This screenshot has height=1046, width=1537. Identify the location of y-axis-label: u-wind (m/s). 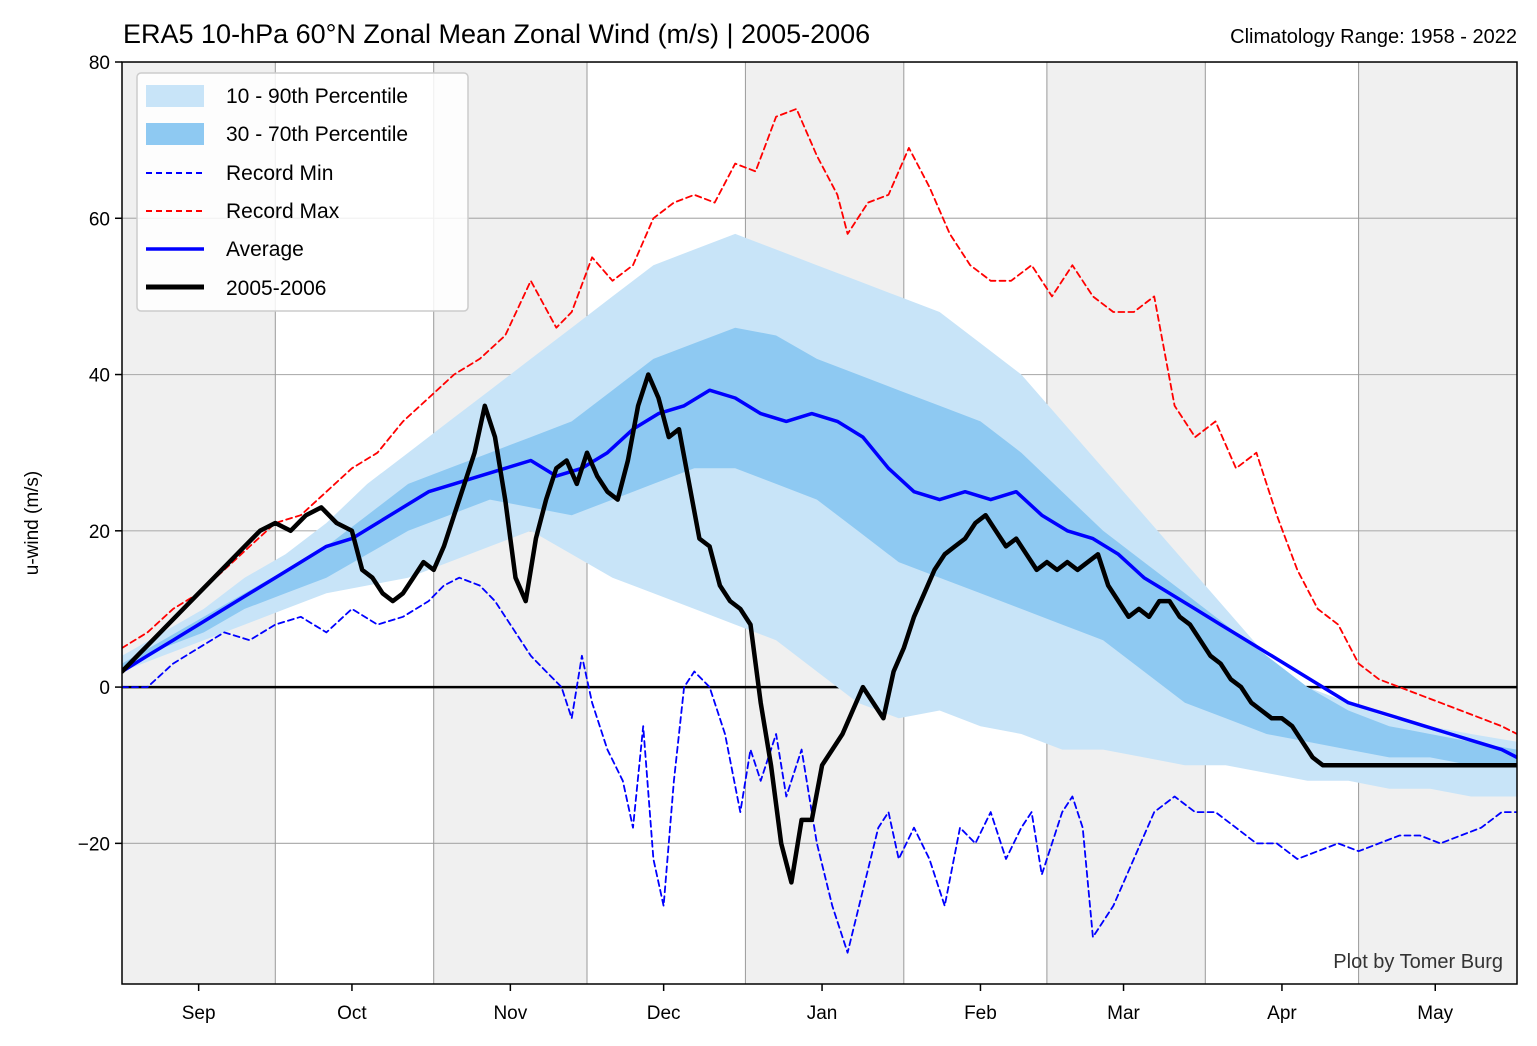
(32, 523).